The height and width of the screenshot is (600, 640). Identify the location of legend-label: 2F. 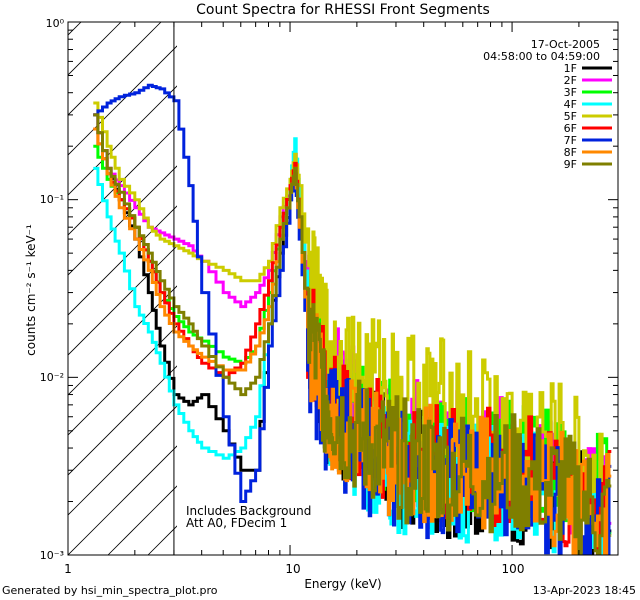
(570, 80).